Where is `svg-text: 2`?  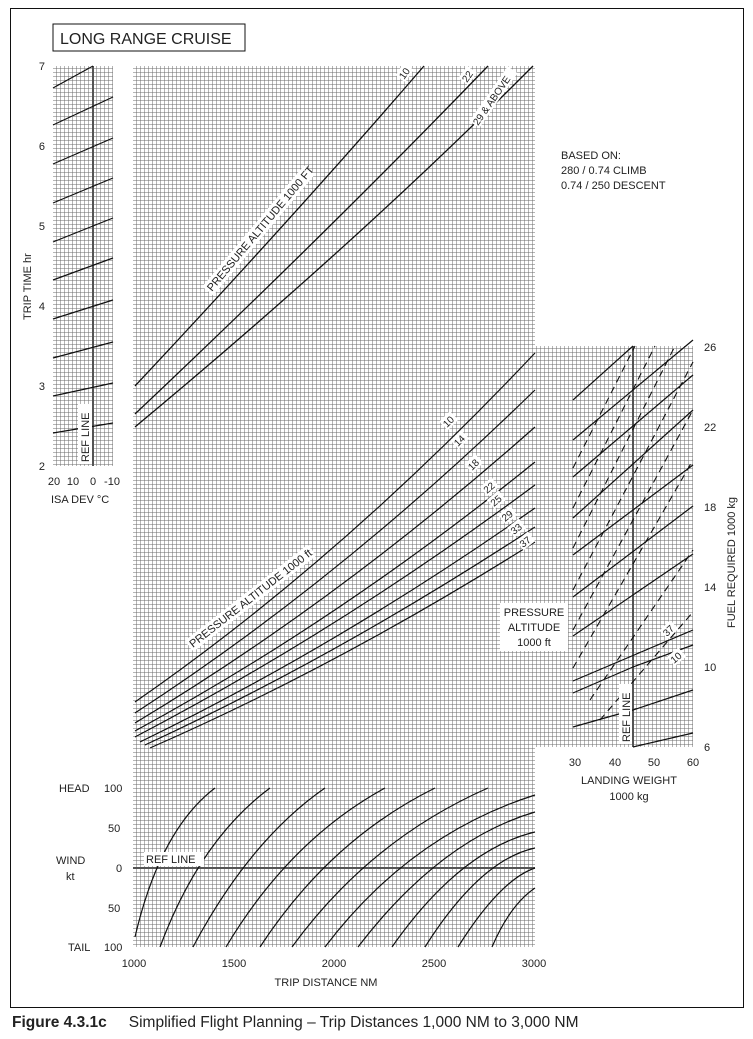 svg-text: 2 is located at coordinates (42, 467).